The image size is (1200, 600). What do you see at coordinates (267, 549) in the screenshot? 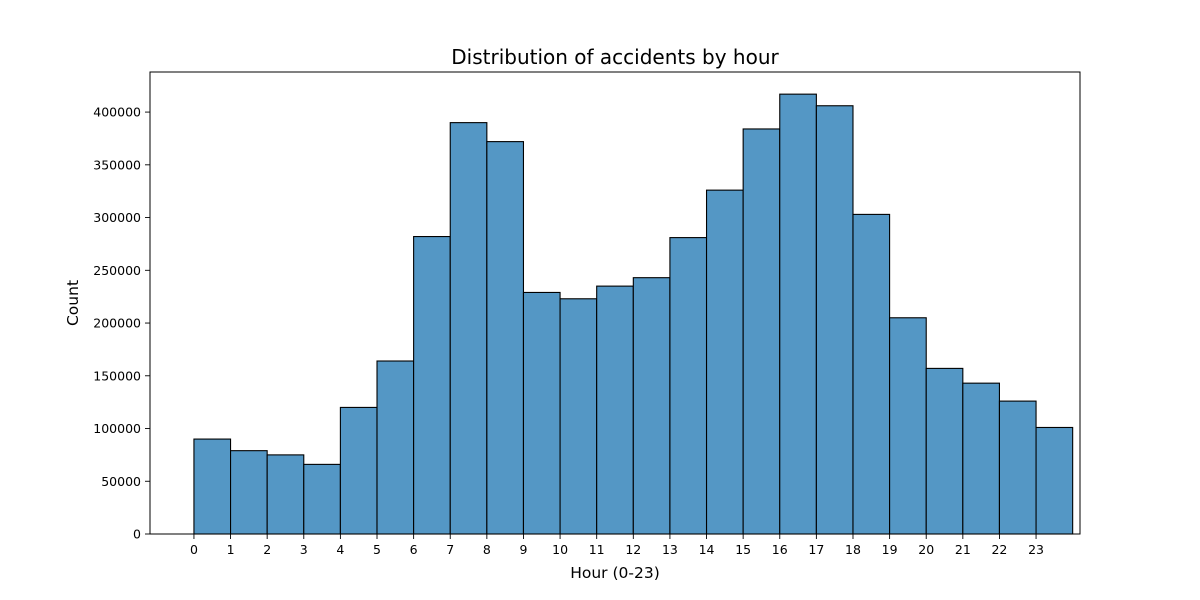
I see `x-tick-label: 2` at bounding box center [267, 549].